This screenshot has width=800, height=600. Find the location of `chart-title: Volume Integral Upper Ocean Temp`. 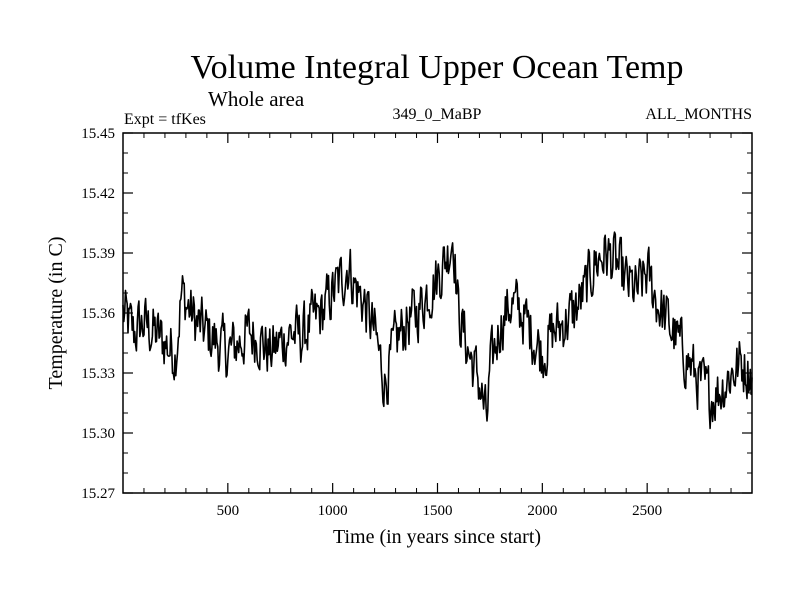

chart-title: Volume Integral Upper Ocean Temp is located at coordinates (437, 67).